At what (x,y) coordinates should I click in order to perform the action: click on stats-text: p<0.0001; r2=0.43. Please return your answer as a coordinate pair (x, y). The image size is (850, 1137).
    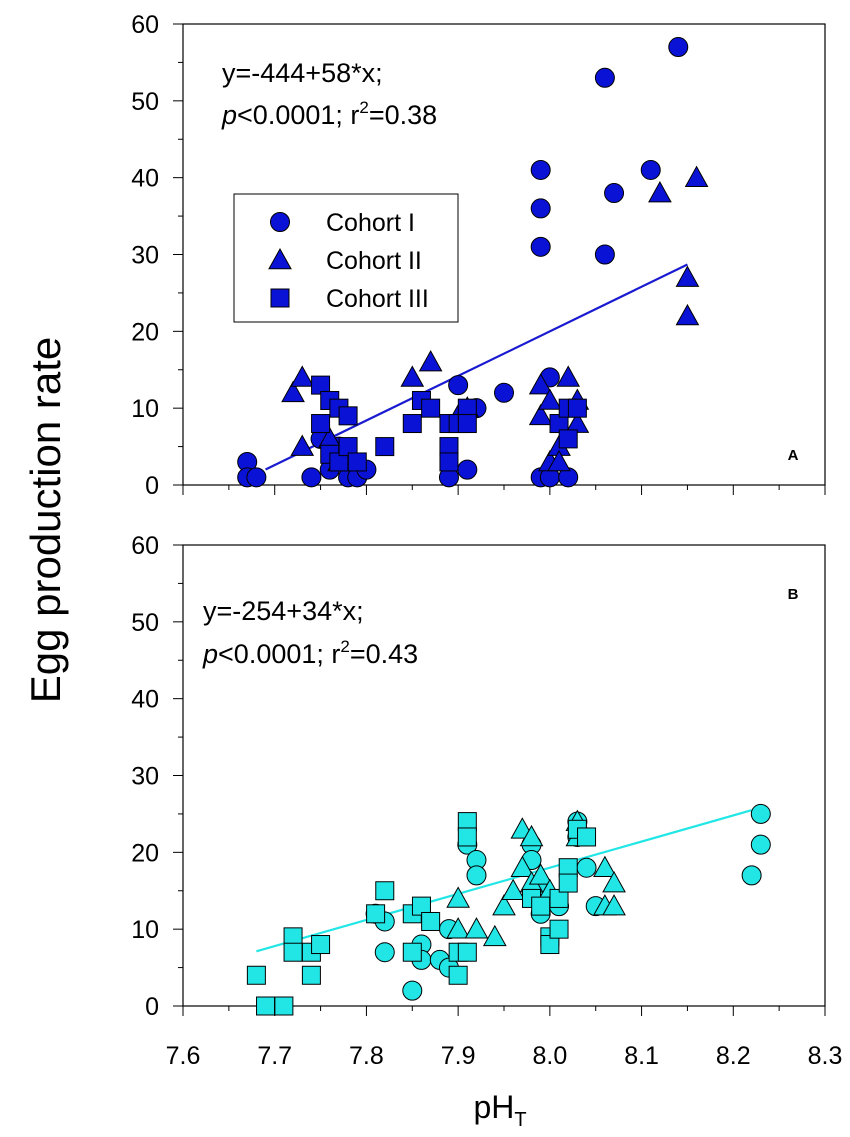
    Looking at the image, I should click on (310, 653).